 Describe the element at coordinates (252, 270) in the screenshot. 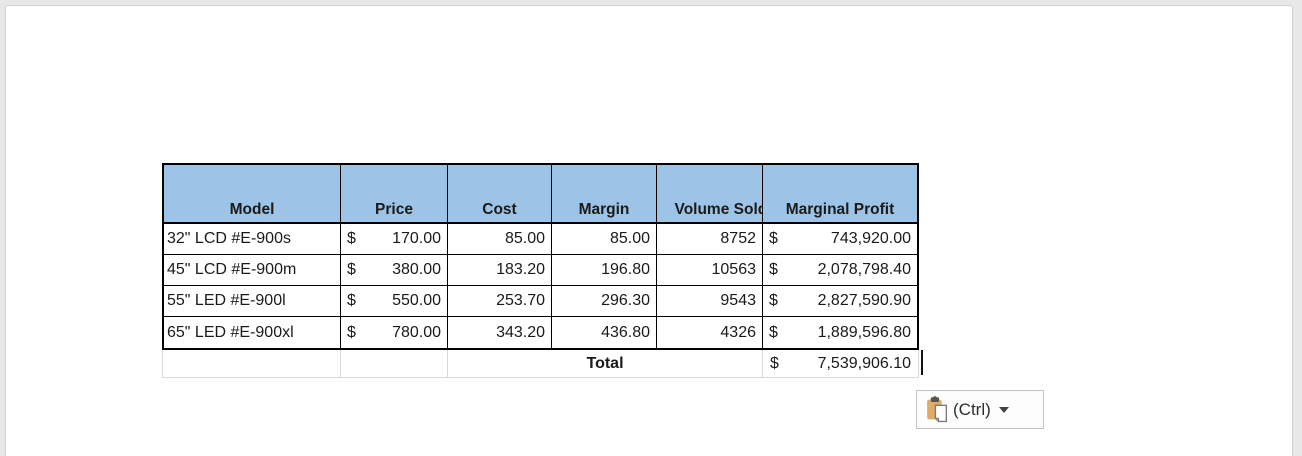

I see `cell-model: 45" LCD #E-900m` at that location.